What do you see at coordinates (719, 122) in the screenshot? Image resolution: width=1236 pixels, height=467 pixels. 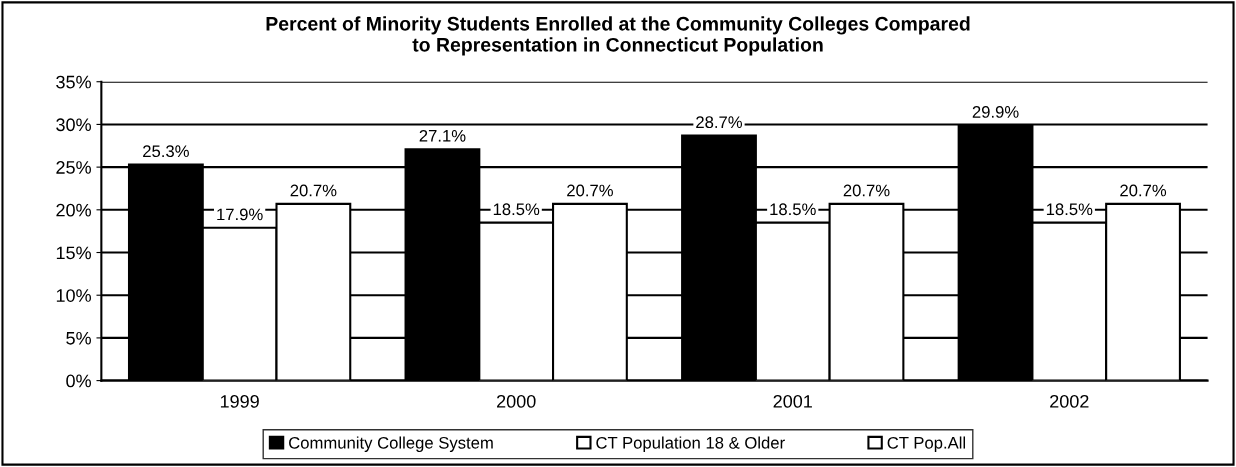 I see `text: 28.7%` at bounding box center [719, 122].